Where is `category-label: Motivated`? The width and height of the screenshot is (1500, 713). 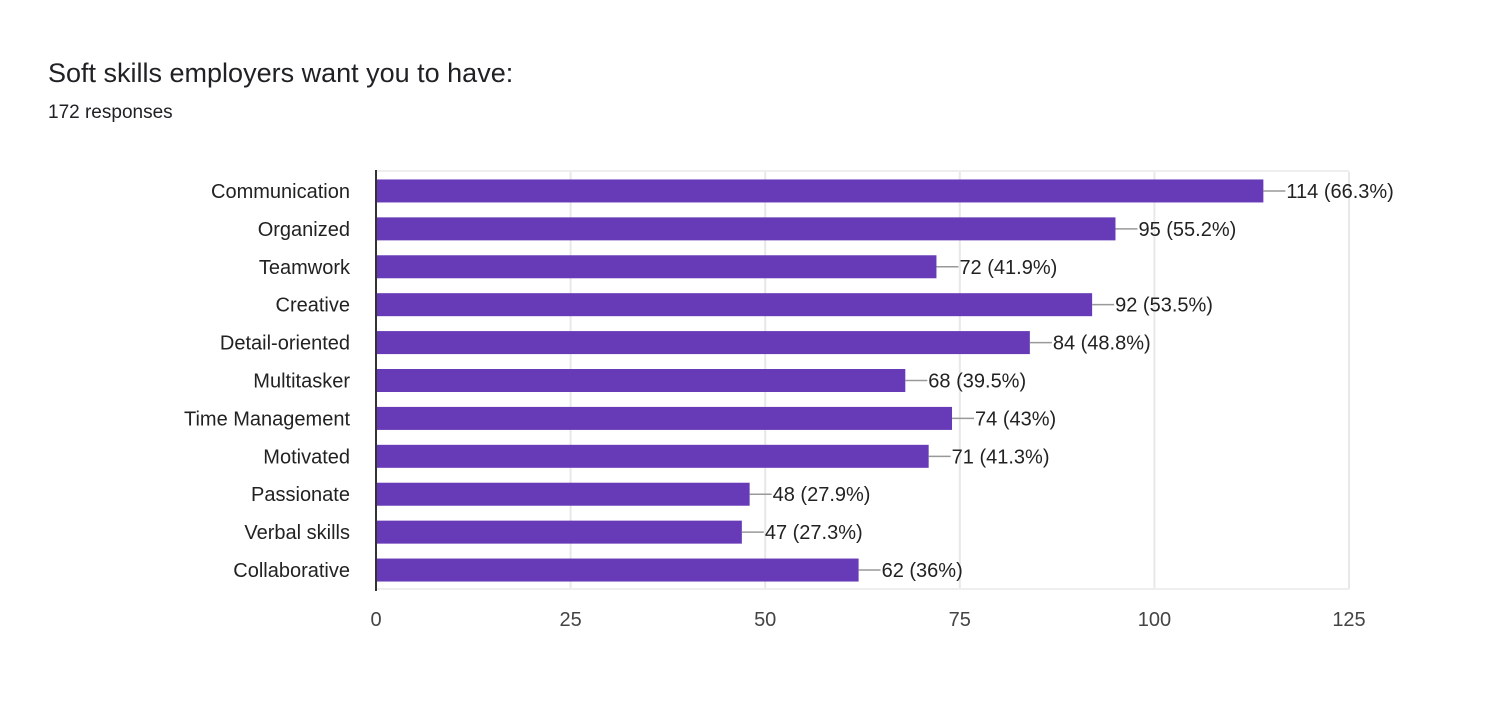
category-label: Motivated is located at coordinates (306, 457).